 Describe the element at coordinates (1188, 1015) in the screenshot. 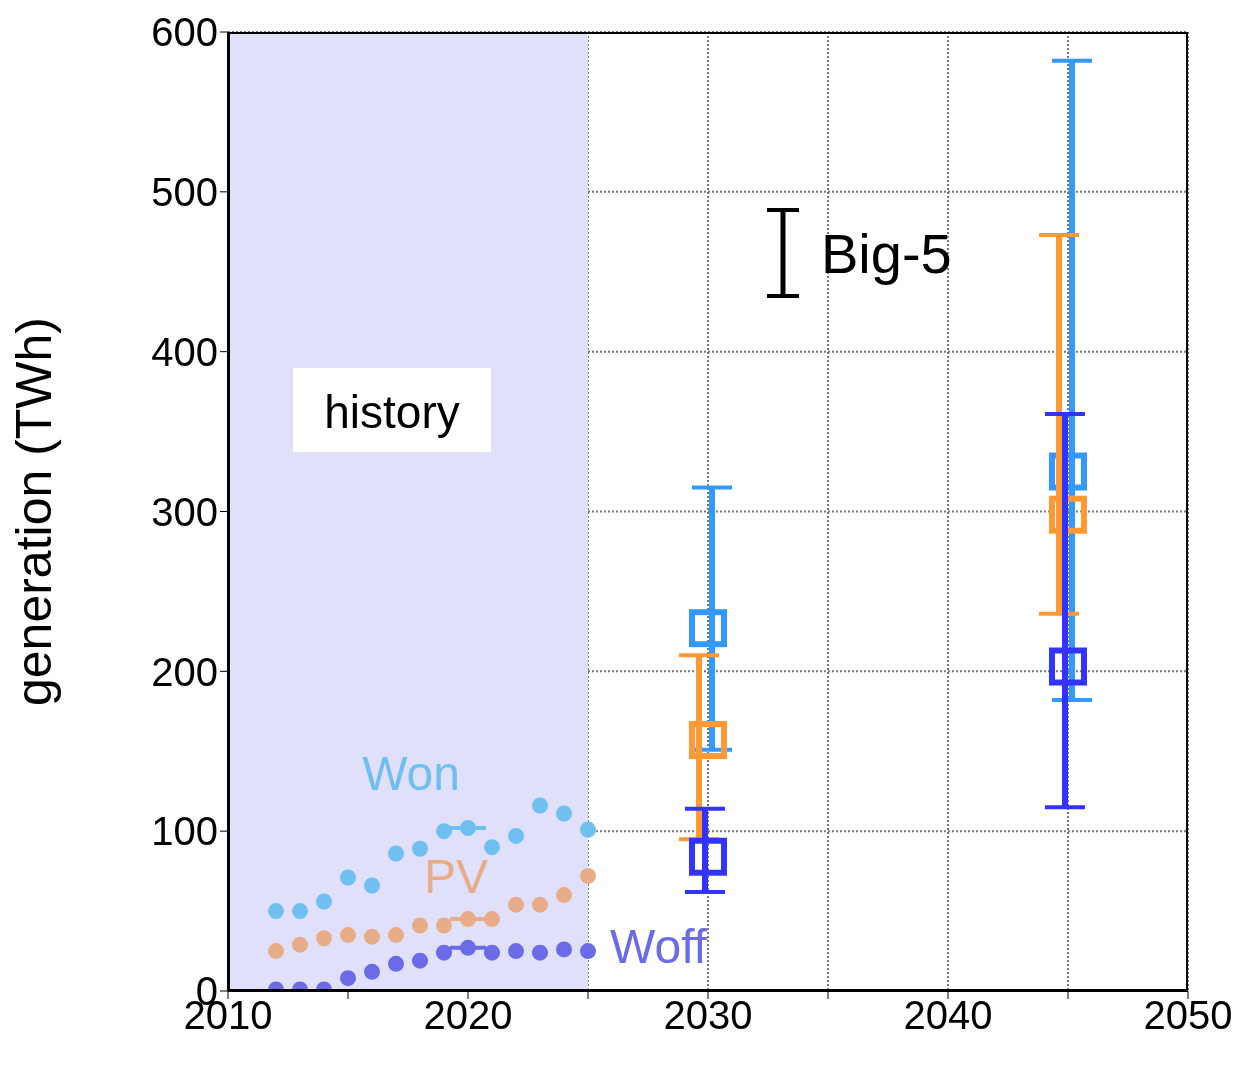

I see `x-tick-label: 2050` at that location.